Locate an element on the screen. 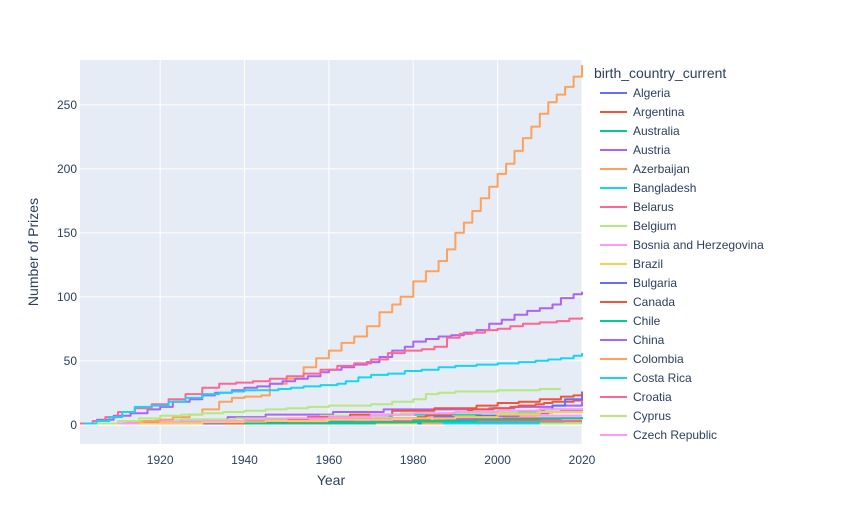  legend-title: birth_country_current is located at coordinates (660, 73).